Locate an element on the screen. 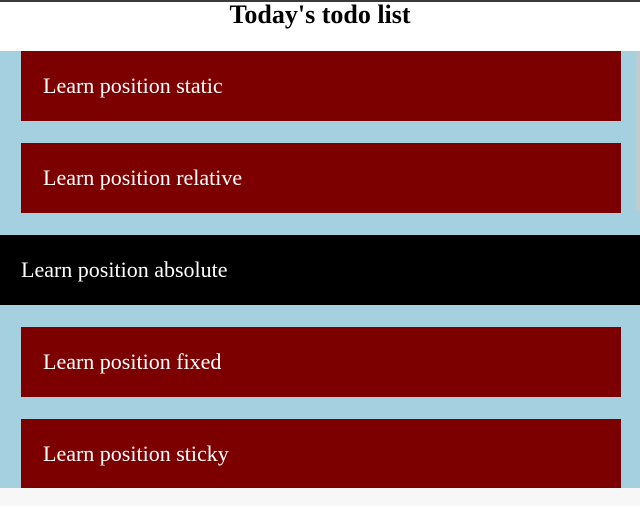  todo-item-relative: Learn position relative is located at coordinates (321, 178).